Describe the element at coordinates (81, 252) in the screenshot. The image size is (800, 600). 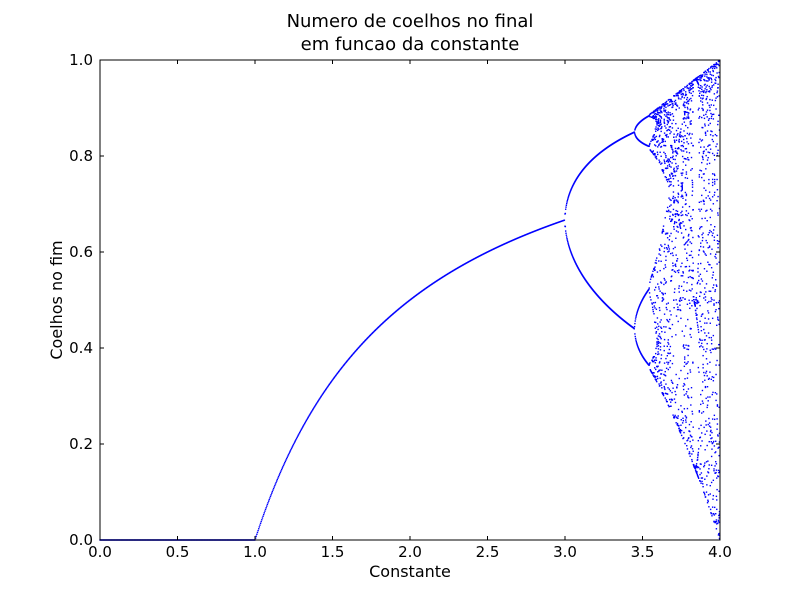
I see `y-tick-label: 0.6` at that location.